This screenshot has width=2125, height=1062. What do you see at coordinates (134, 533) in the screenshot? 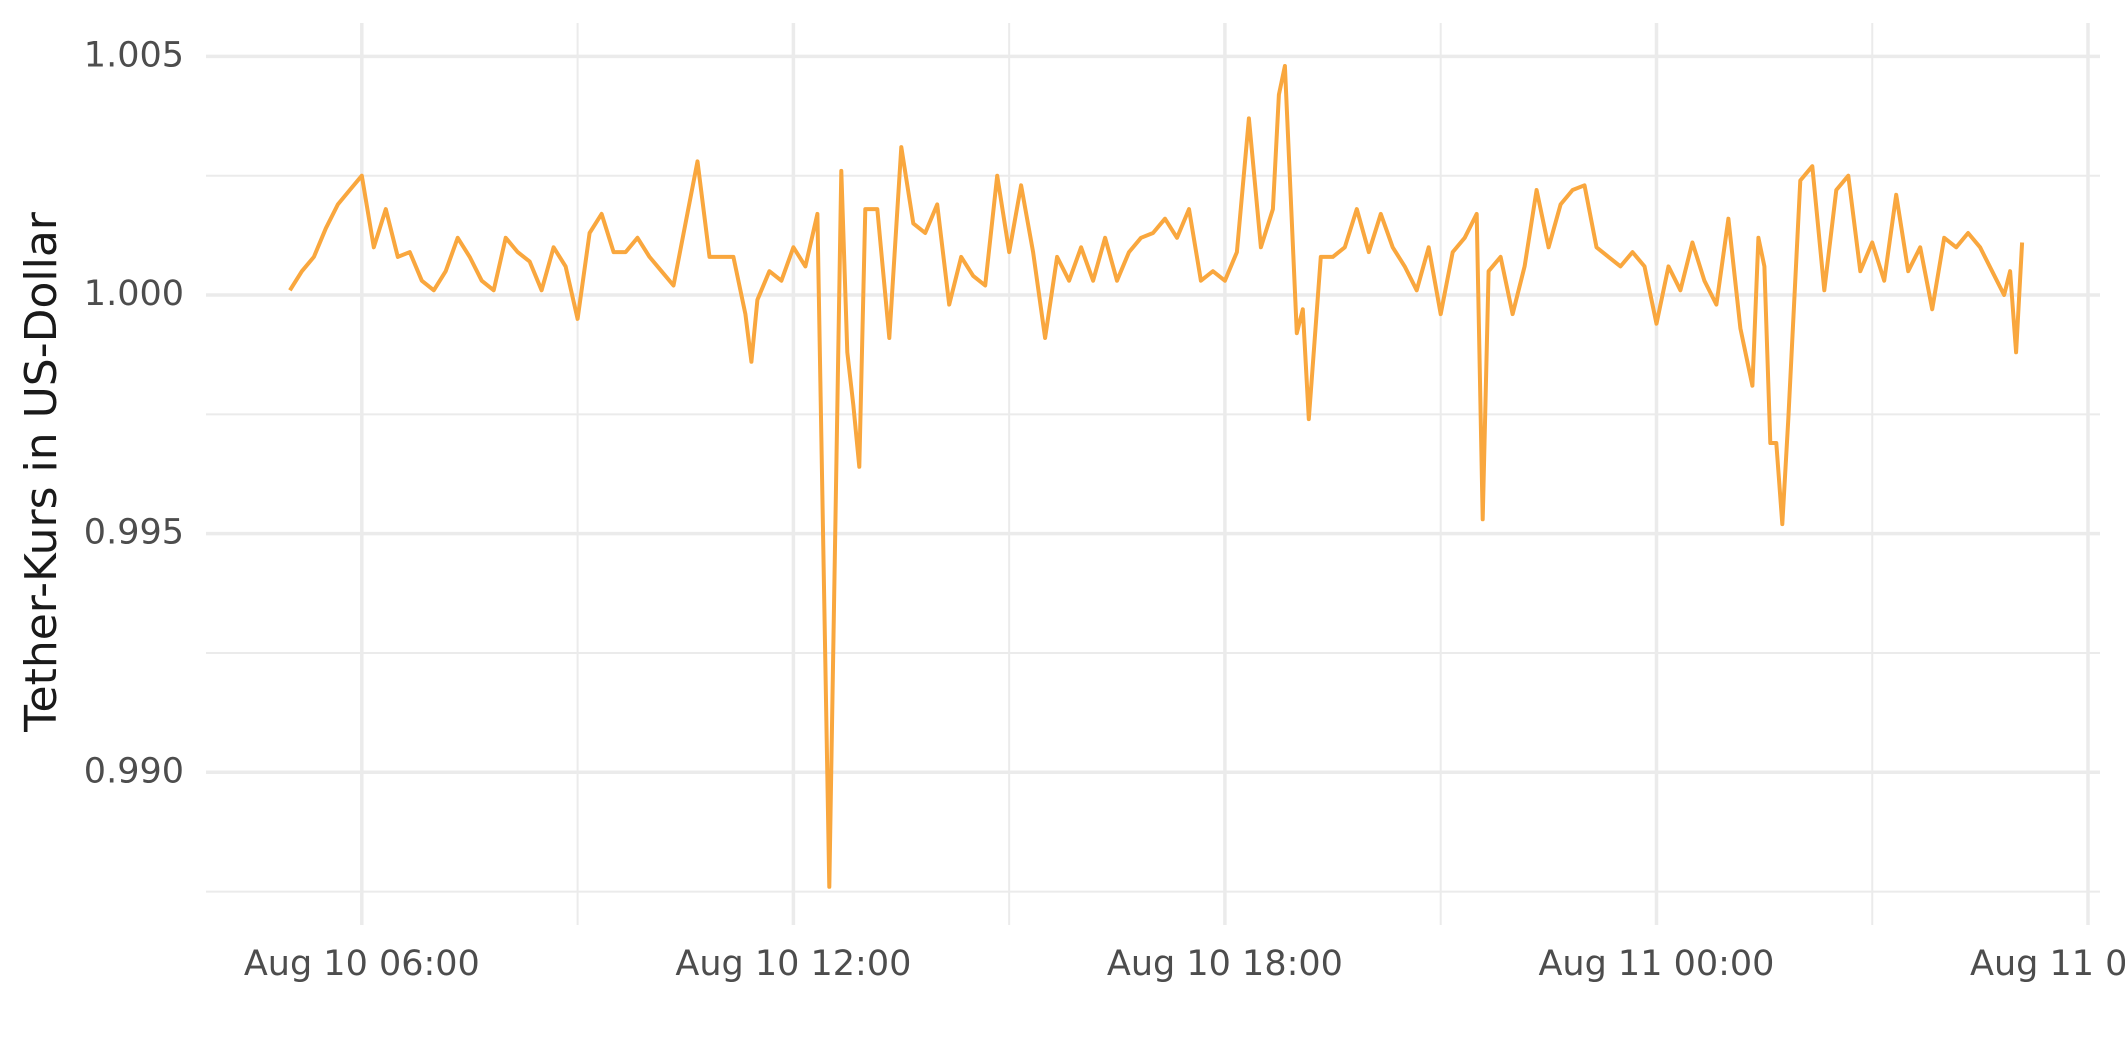
I see `y-tick-label: 0.995` at bounding box center [134, 533].